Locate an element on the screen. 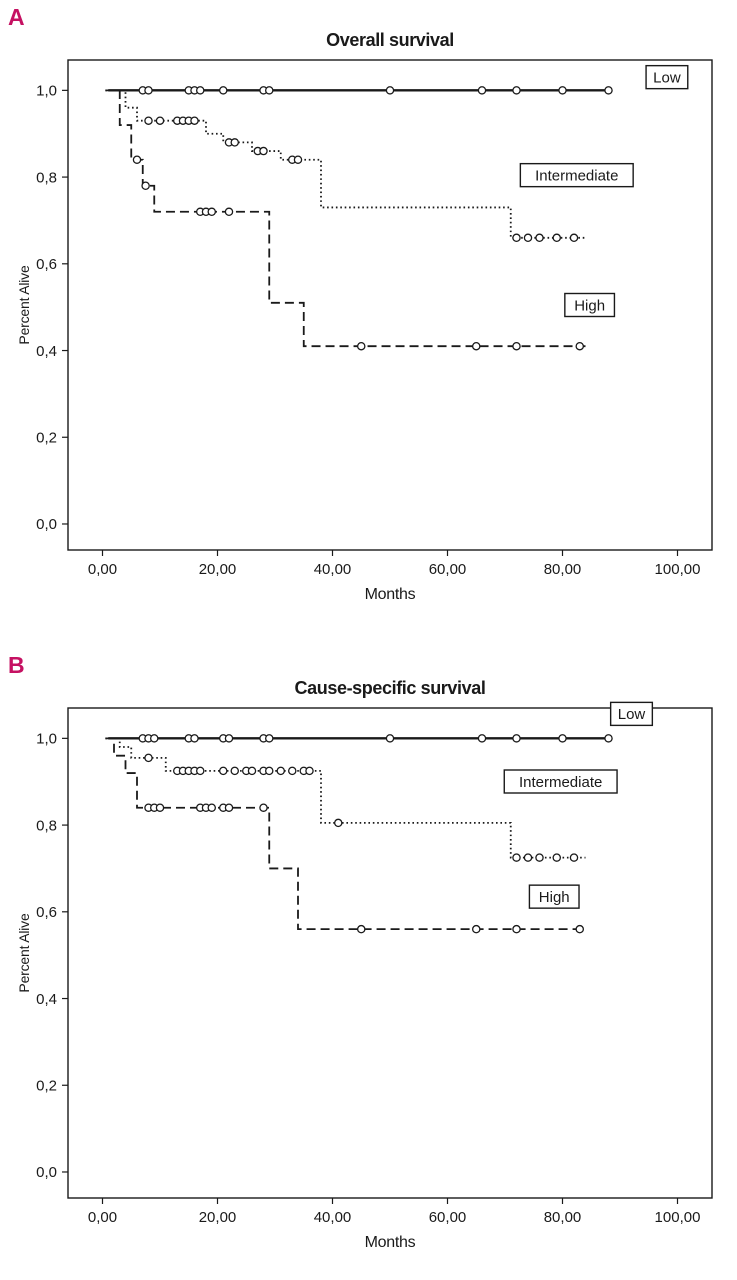  panel-letter-a: A is located at coordinates (16, 17).